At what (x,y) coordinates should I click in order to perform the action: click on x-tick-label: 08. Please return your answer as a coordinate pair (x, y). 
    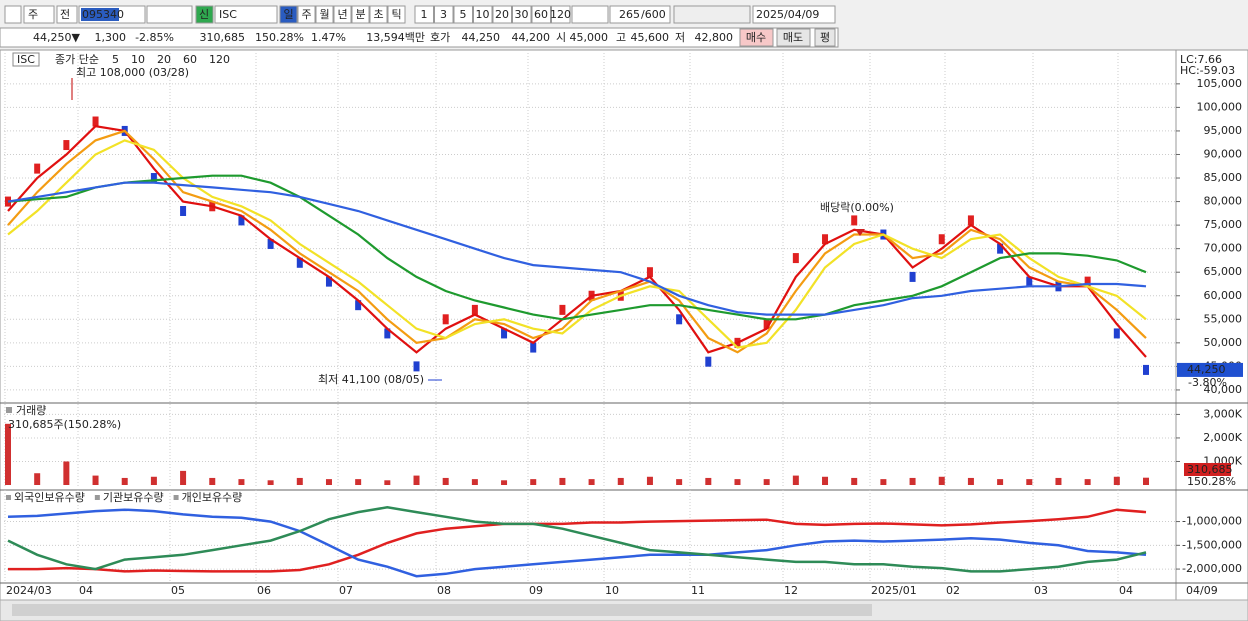
    Looking at the image, I should click on (444, 590).